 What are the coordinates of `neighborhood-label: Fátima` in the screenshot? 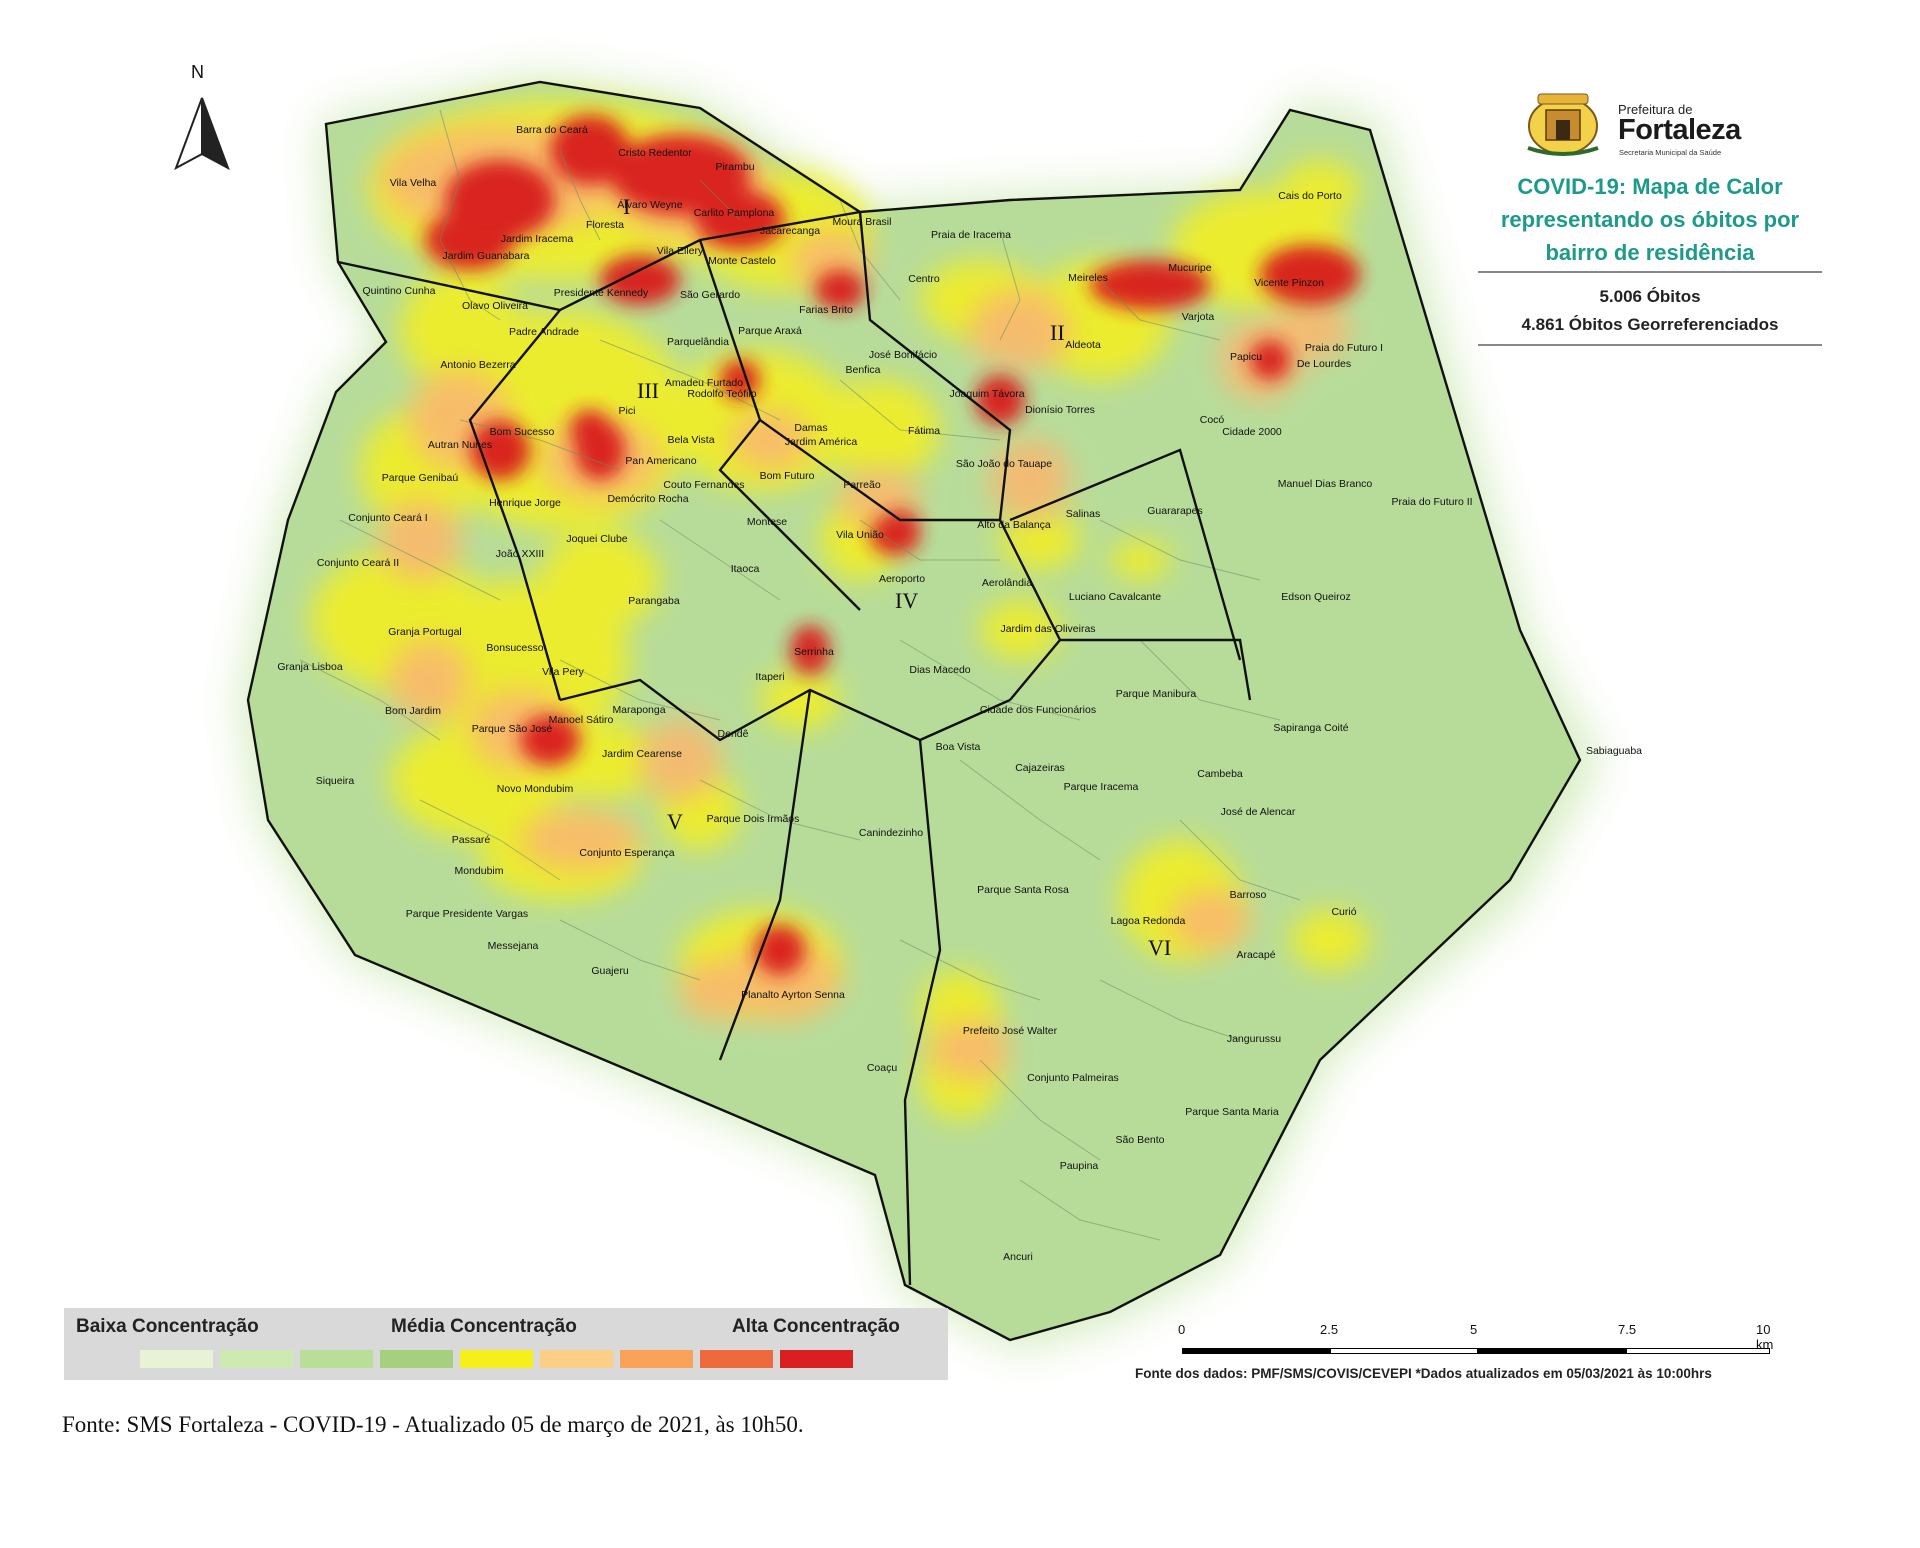 It's located at (924, 431).